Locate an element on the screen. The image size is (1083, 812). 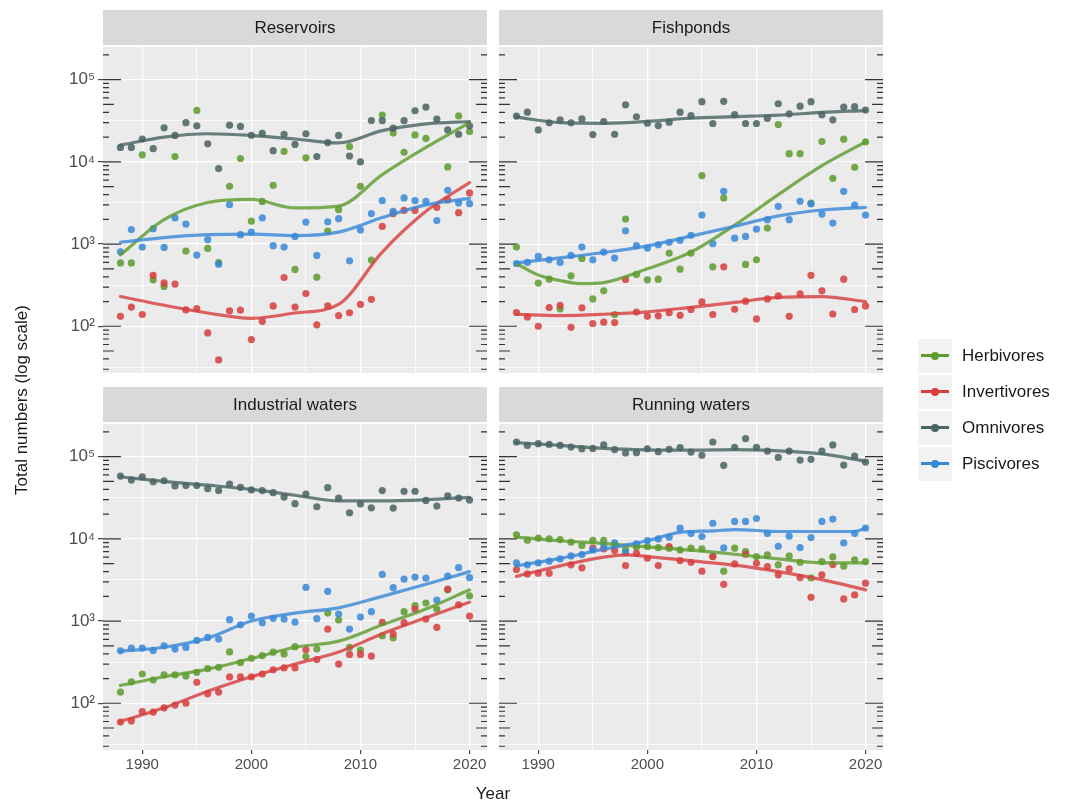
chart-title: Industrial waters is located at coordinates (295, 404).